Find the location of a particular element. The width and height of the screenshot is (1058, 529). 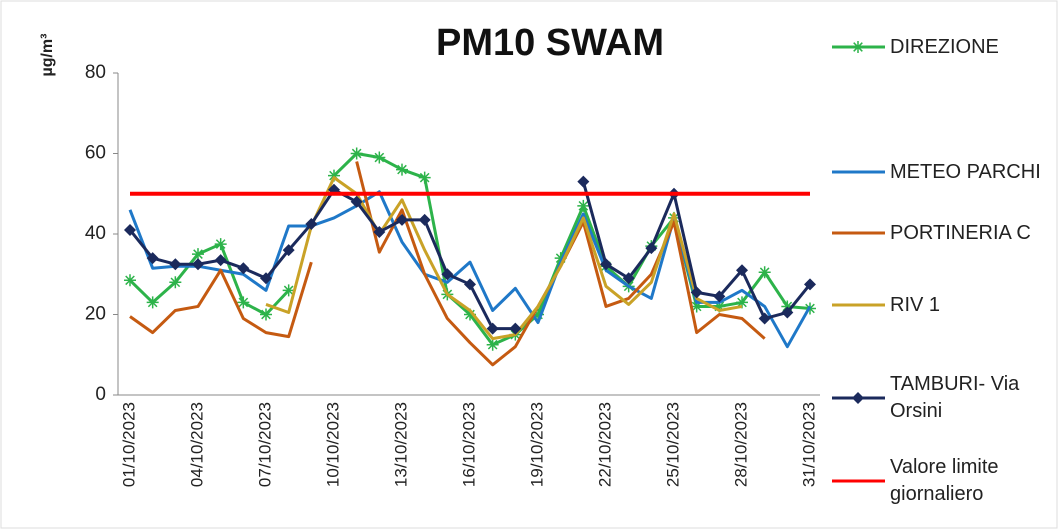

y-tick-label: 20 is located at coordinates (95, 314).